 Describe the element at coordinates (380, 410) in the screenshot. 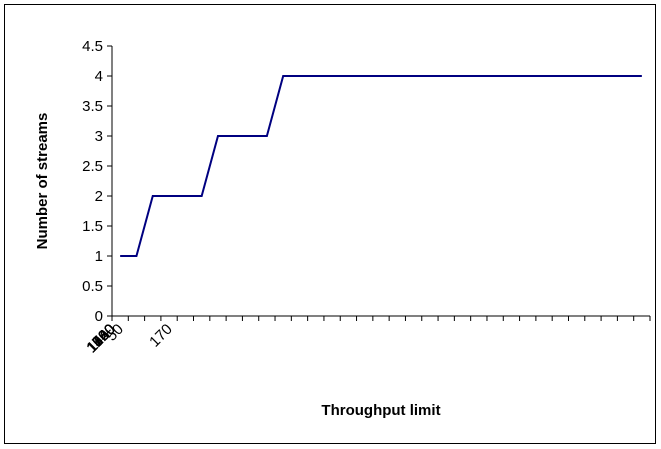

I see `x-axis-title: Throughput limit` at that location.